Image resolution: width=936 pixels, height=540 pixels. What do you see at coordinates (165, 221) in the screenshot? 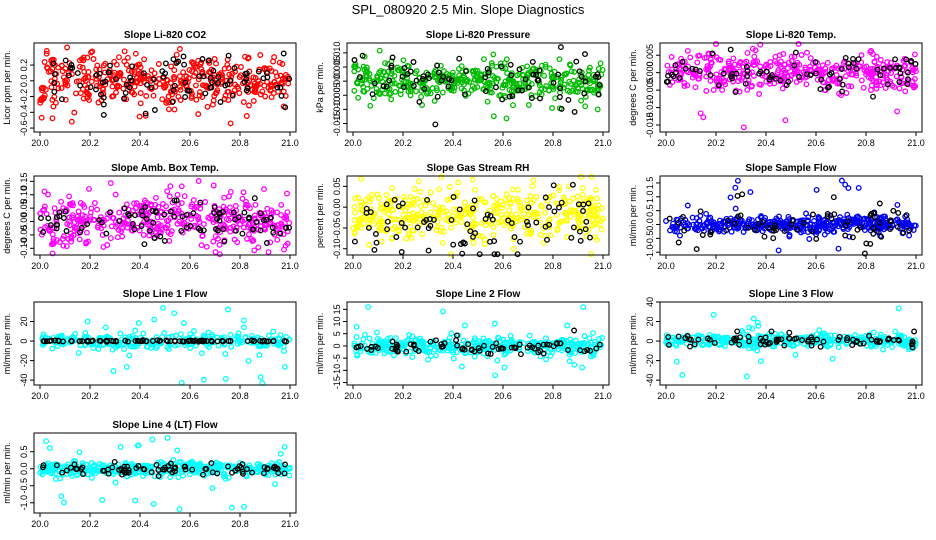
I see `series-selected` at bounding box center [165, 221].